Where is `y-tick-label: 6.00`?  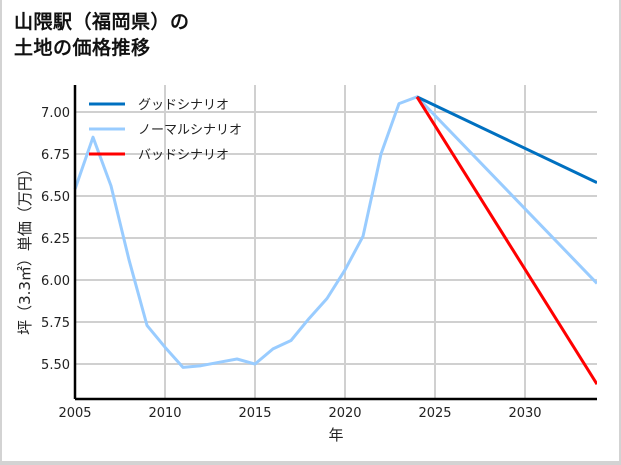
y-tick-label: 6.00 is located at coordinates (55, 281).